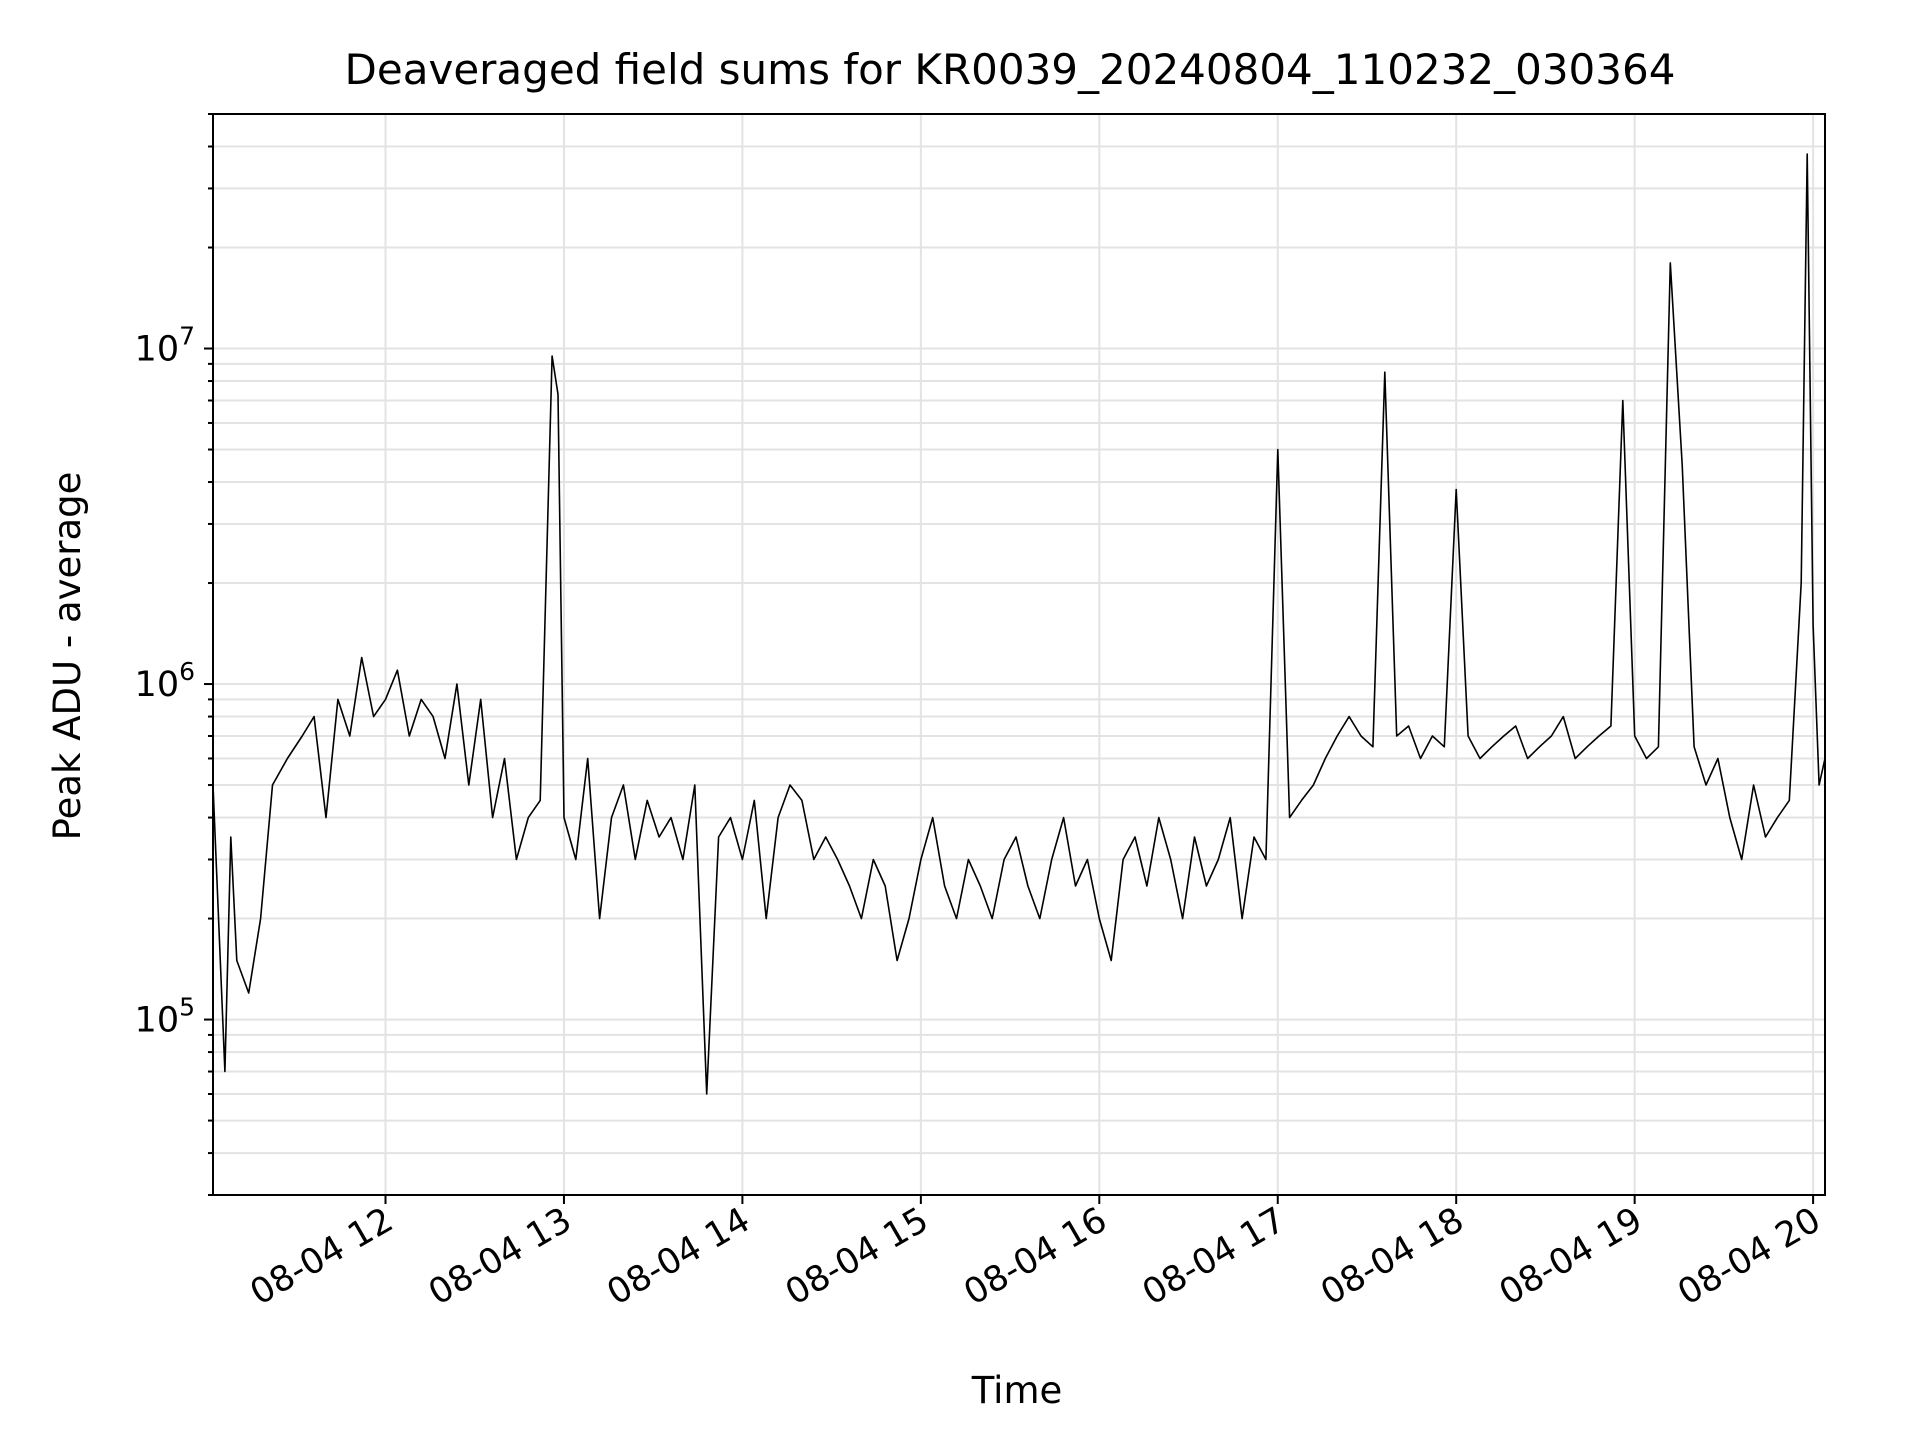 Image resolution: width=1920 pixels, height=1440 pixels. What do you see at coordinates (1017, 1390) in the screenshot?
I see `x-axis-label: Time` at bounding box center [1017, 1390].